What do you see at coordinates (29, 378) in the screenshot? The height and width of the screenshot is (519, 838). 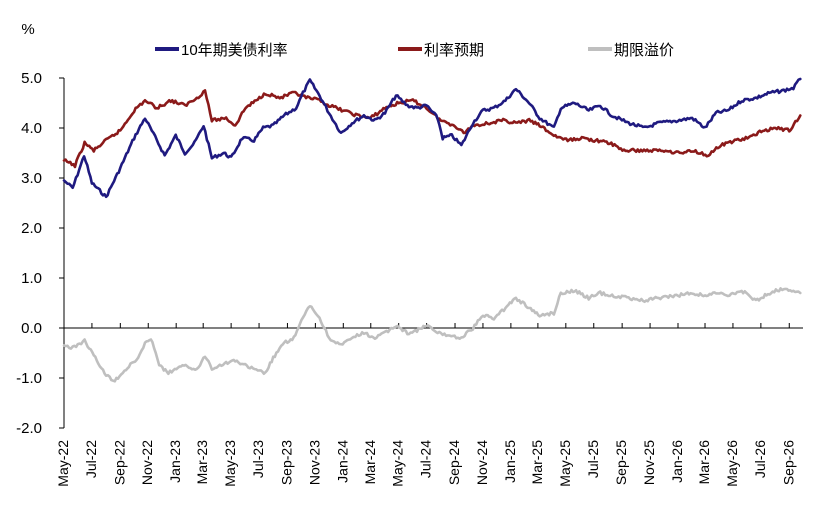 I see `y-tick-label: -1.0` at bounding box center [29, 378].